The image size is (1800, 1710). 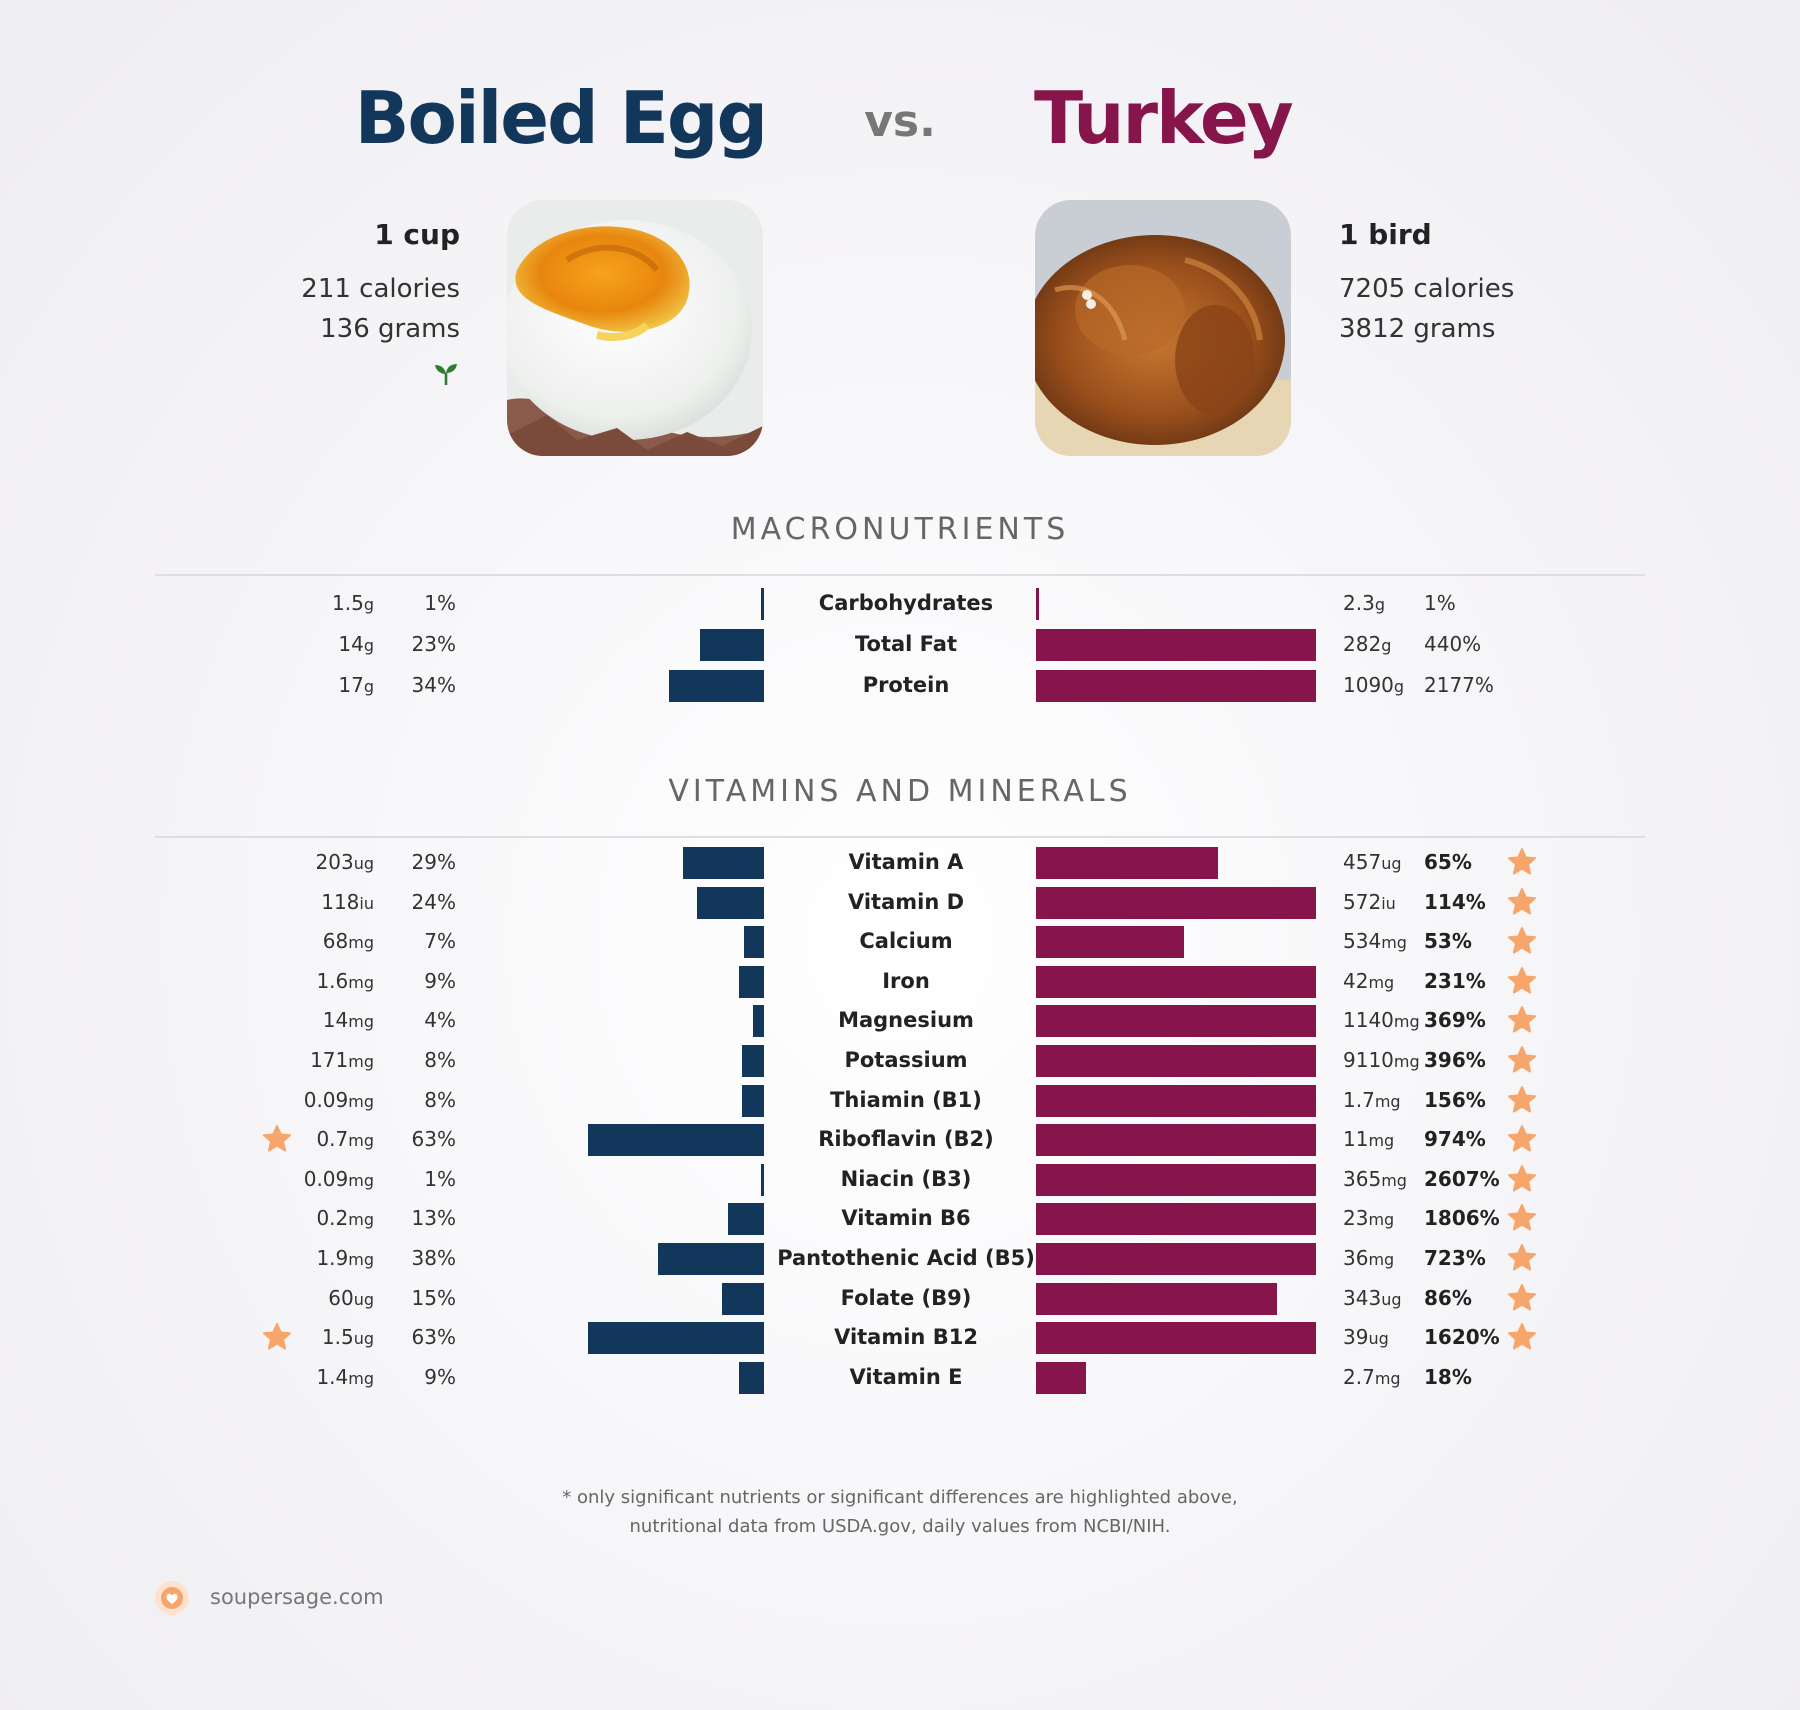 I want to click on left-amount-vitamin-e-unit: mg, so click(x=361, y=1378).